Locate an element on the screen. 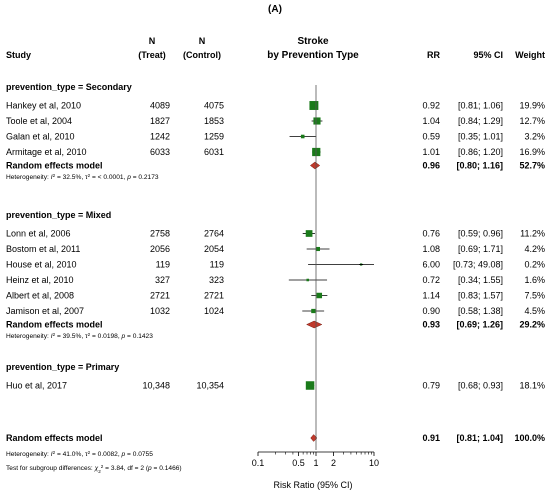 The image size is (550, 497). x-tick-label: 10 is located at coordinates (374, 463).